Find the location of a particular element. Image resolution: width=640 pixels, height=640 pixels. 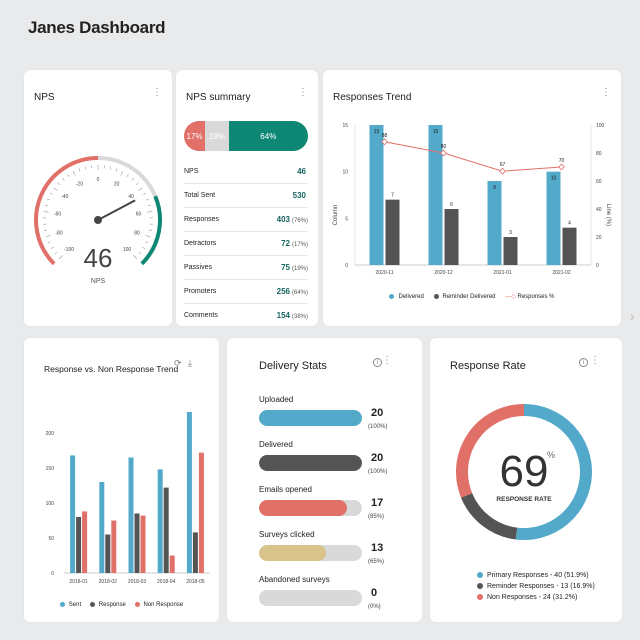

summary-row-label: Responses is located at coordinates (202, 219).